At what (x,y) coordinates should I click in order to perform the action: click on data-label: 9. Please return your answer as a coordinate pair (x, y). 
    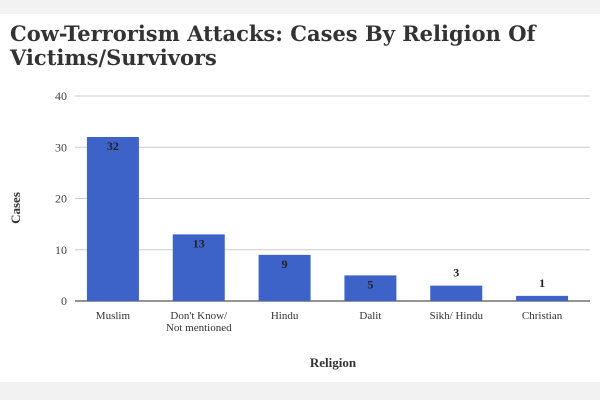
    Looking at the image, I should click on (285, 264).